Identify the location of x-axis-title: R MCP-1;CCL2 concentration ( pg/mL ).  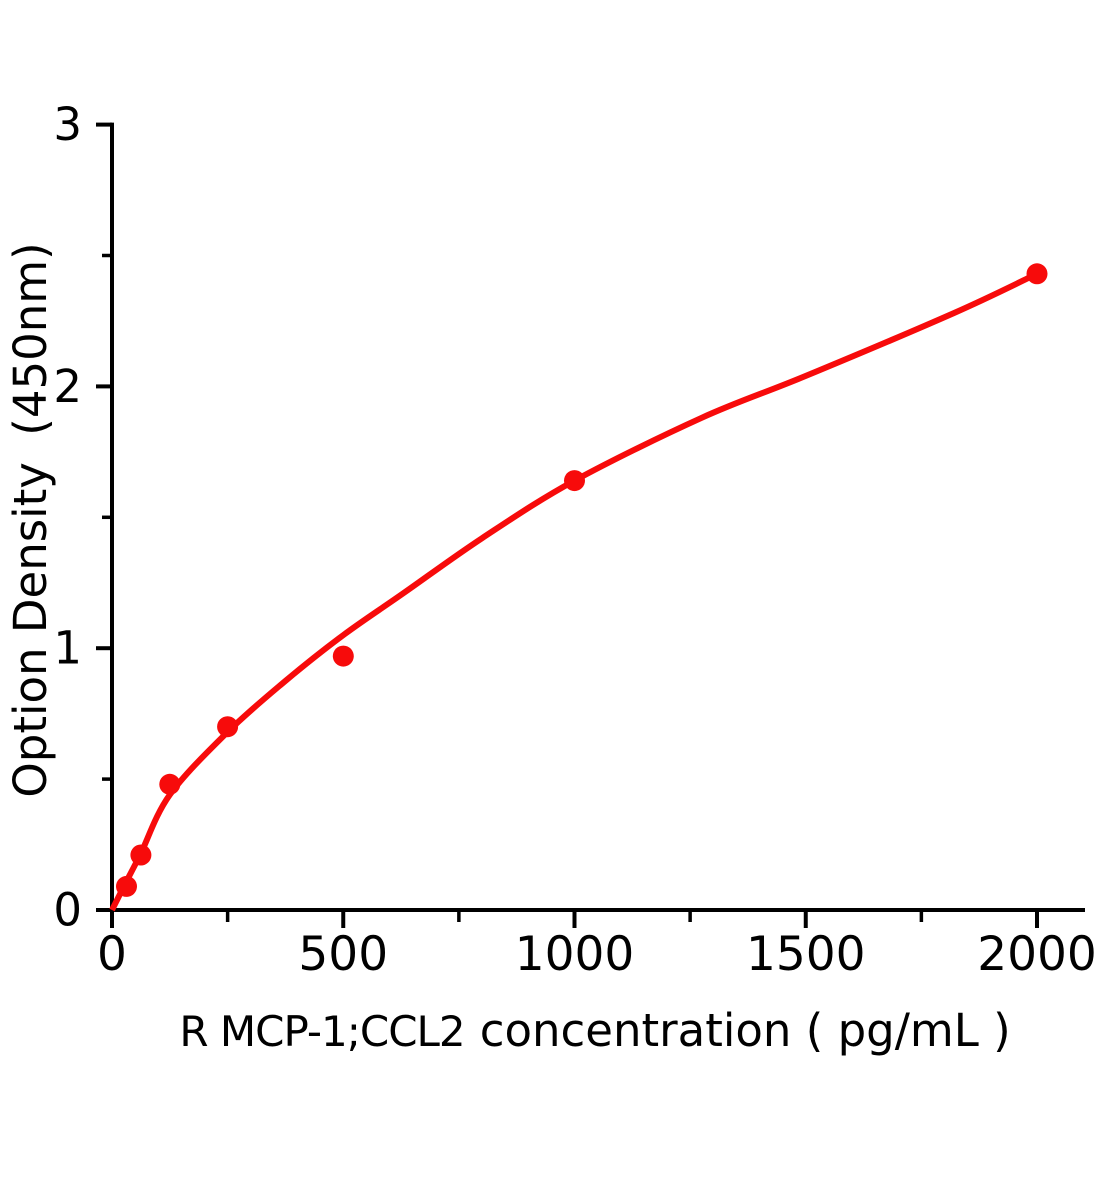
(594, 1030).